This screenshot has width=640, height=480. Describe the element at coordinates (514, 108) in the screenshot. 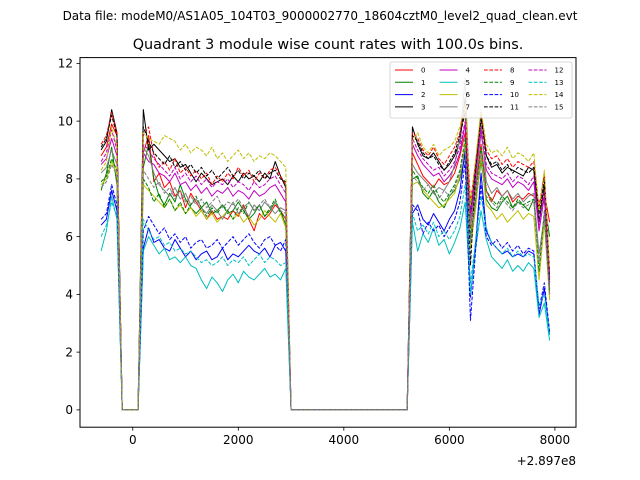

I see `legend-label-11: 11` at that location.